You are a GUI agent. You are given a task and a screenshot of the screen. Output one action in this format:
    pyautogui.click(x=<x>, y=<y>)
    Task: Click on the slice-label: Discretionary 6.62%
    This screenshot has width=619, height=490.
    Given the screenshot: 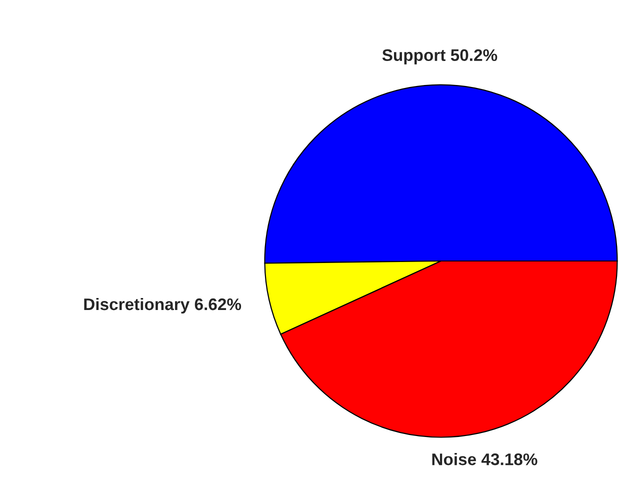 What is the action you would take?
    pyautogui.click(x=163, y=306)
    